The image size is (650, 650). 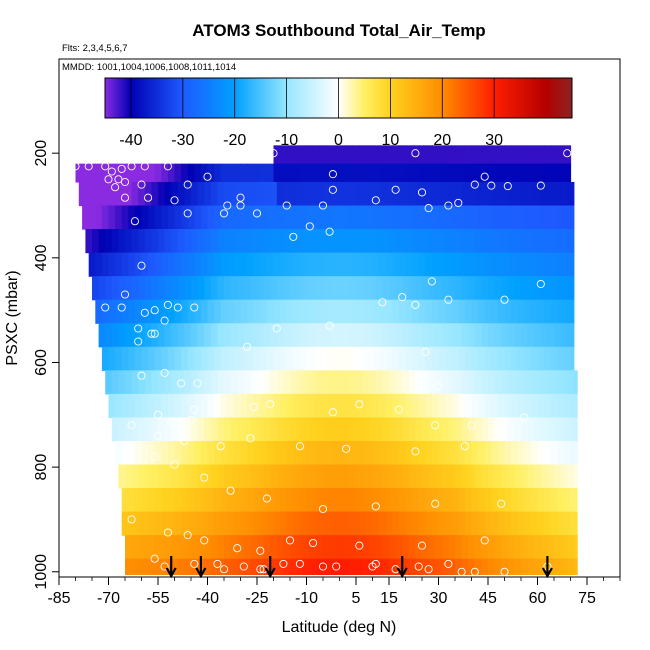 I want to click on y-tick-label: 800, so click(x=41, y=467).